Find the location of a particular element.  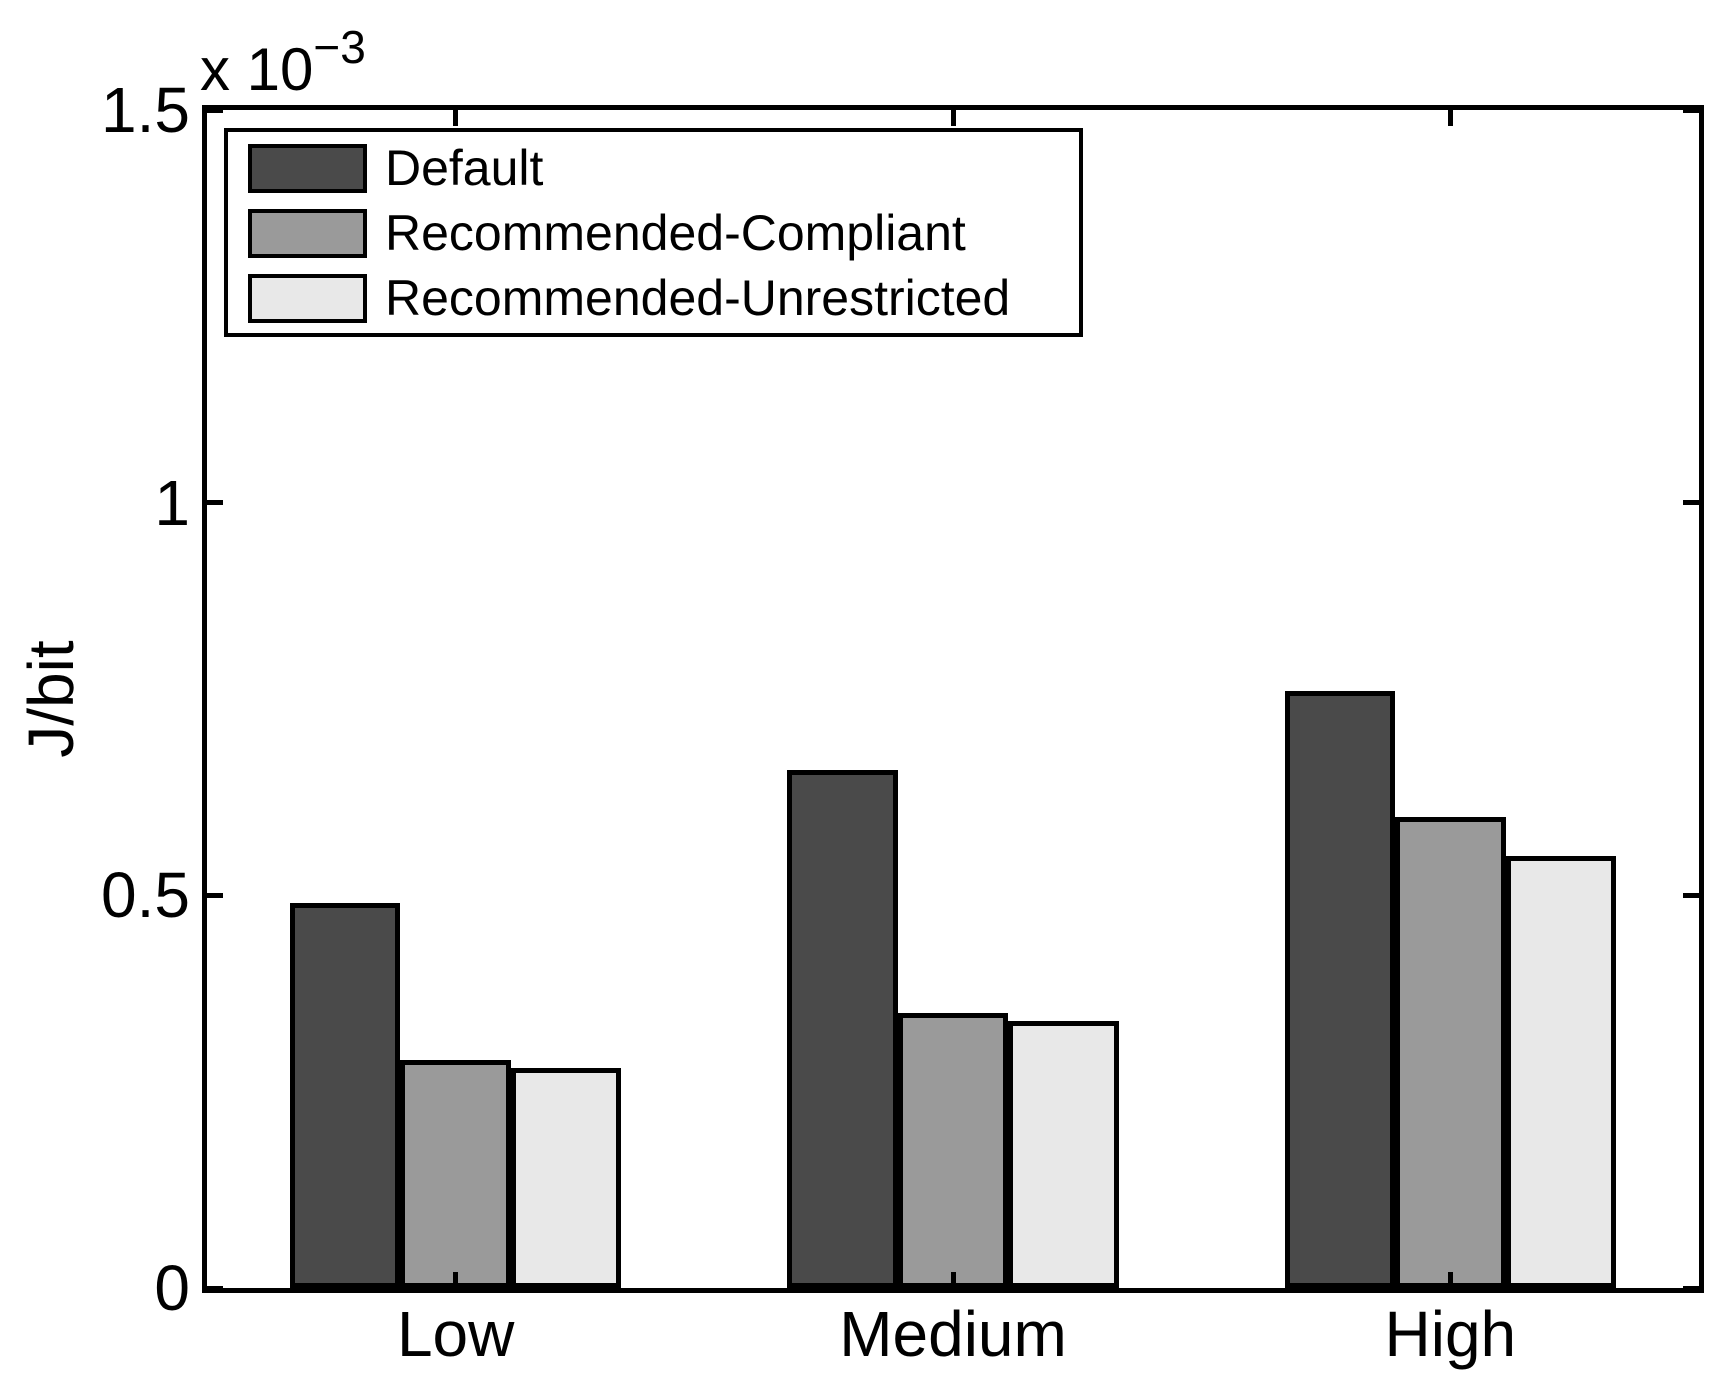

x-tick-label-medium: Medium is located at coordinates (953, 1334).